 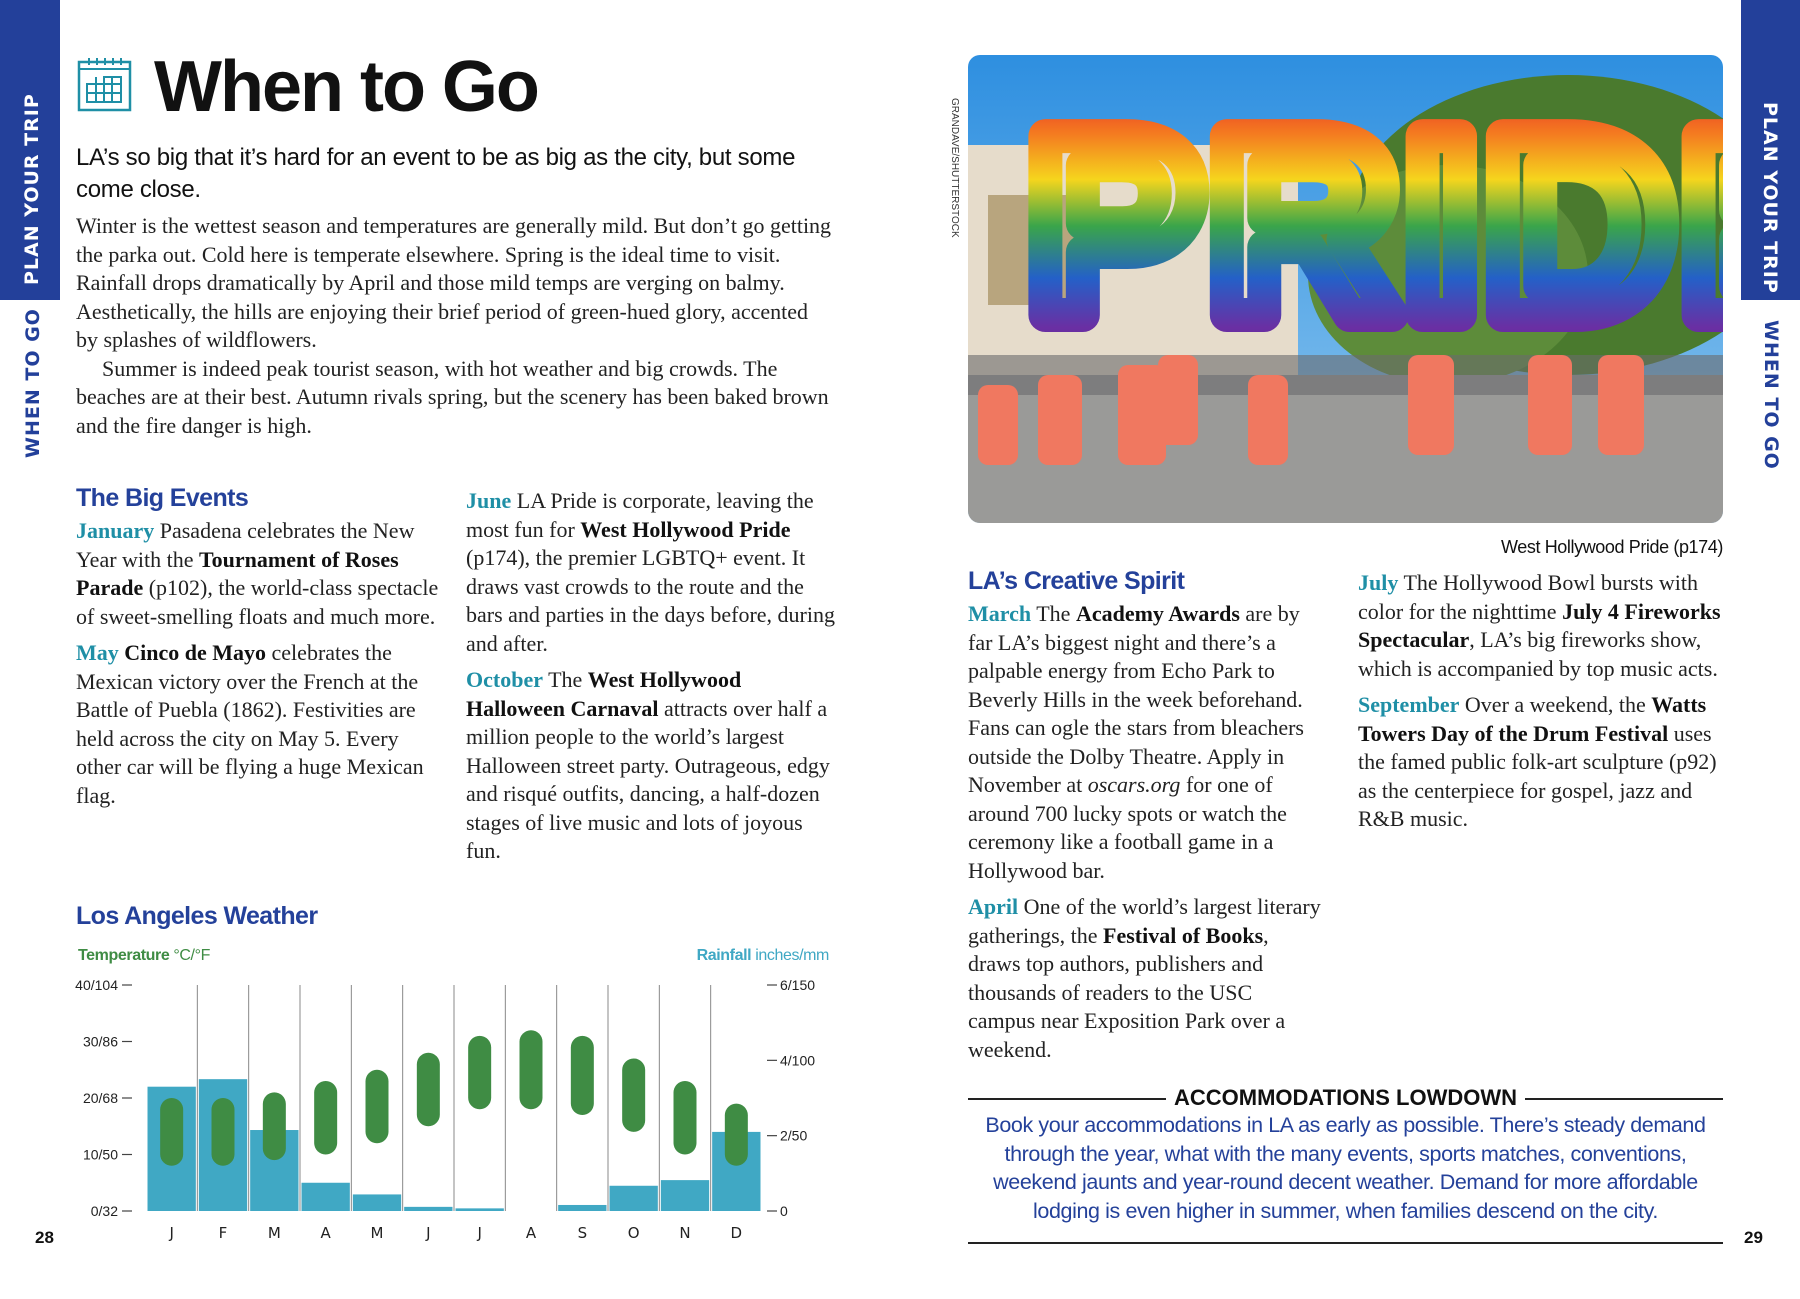 I want to click on divider, so click(x=1345, y=1243).